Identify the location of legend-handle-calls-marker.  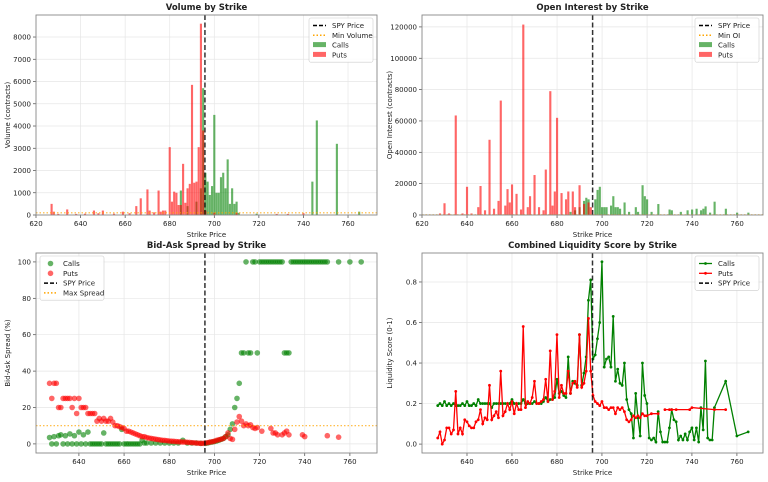
(705, 263).